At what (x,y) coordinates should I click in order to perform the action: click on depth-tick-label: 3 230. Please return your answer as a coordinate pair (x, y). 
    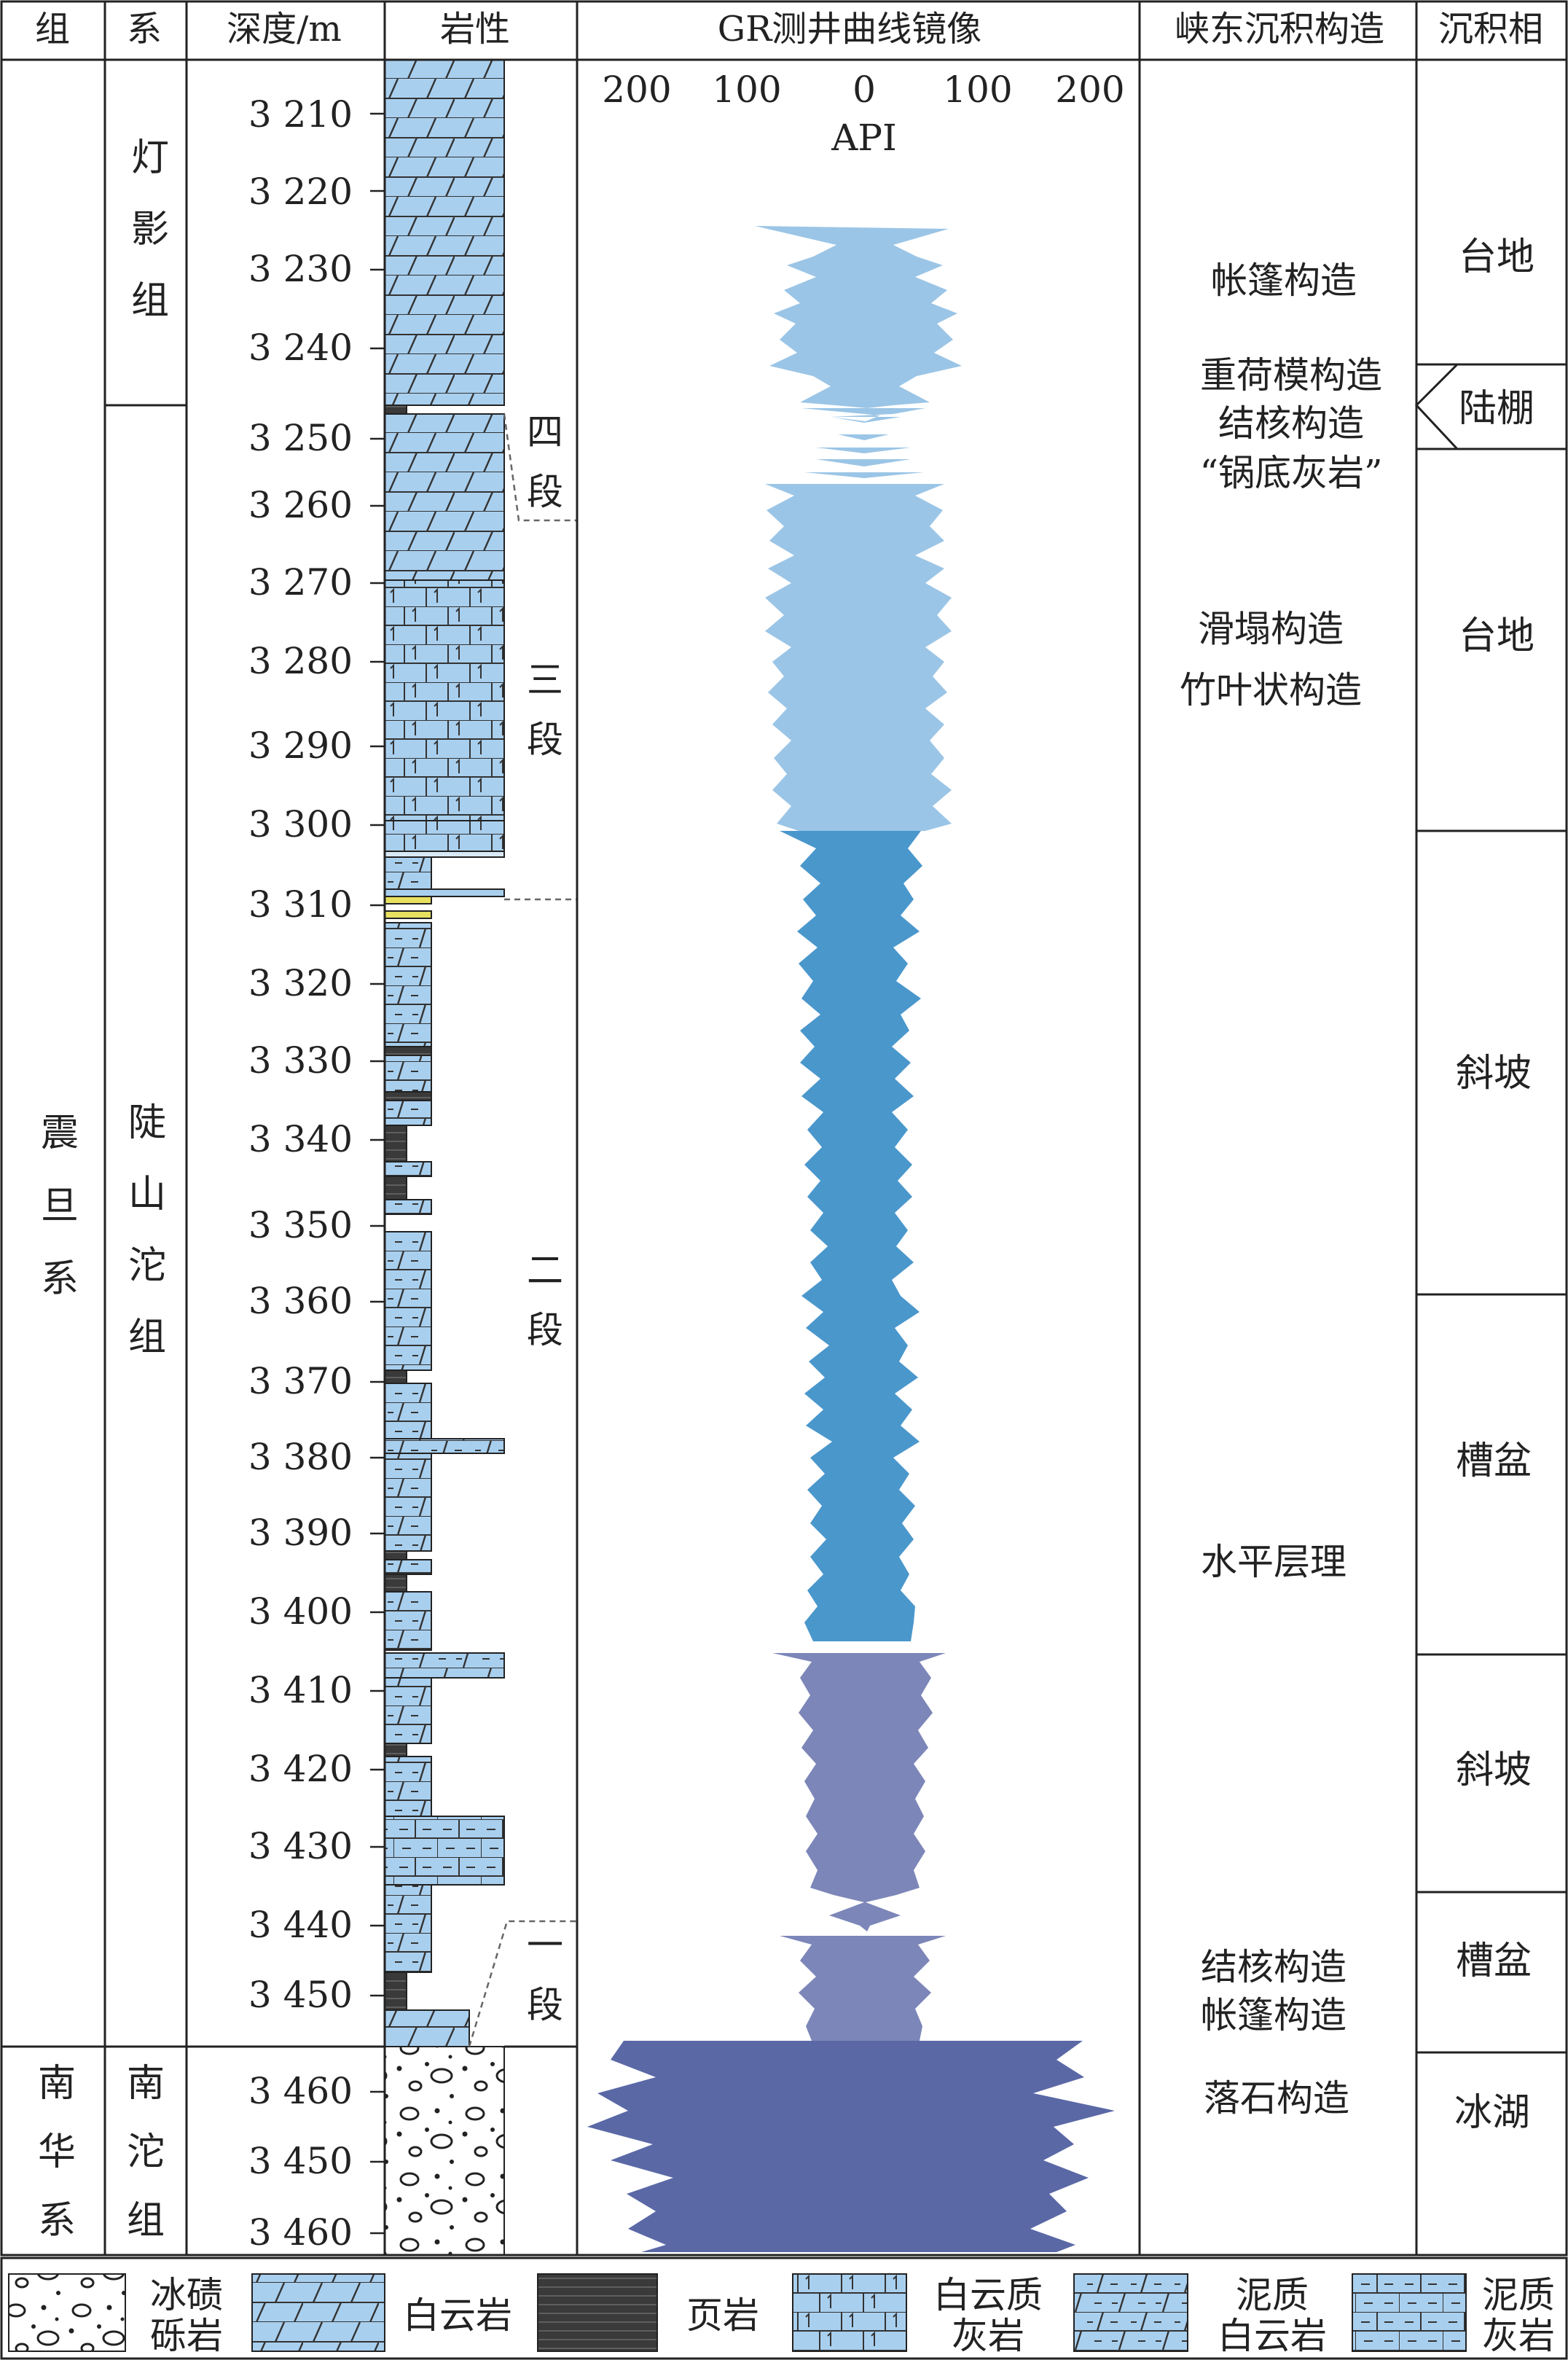
    Looking at the image, I should click on (300, 269).